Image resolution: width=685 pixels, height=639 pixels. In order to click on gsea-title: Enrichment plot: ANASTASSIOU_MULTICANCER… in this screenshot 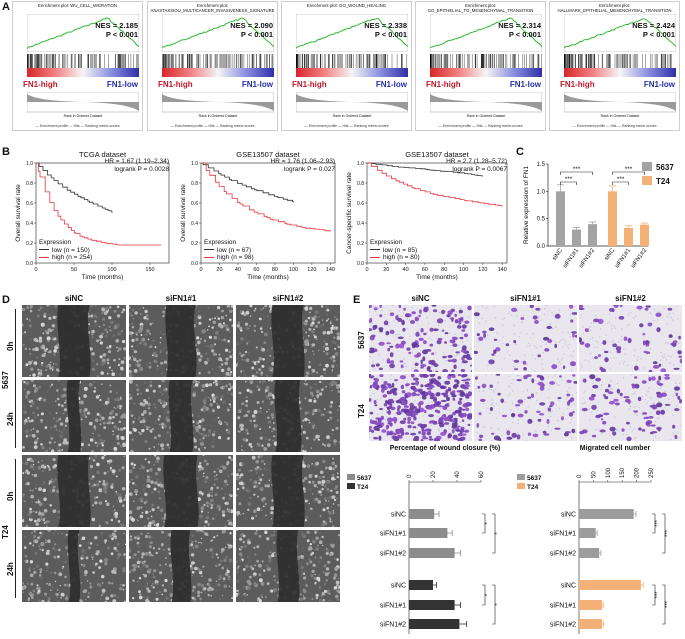, I will do `click(212, 8)`.